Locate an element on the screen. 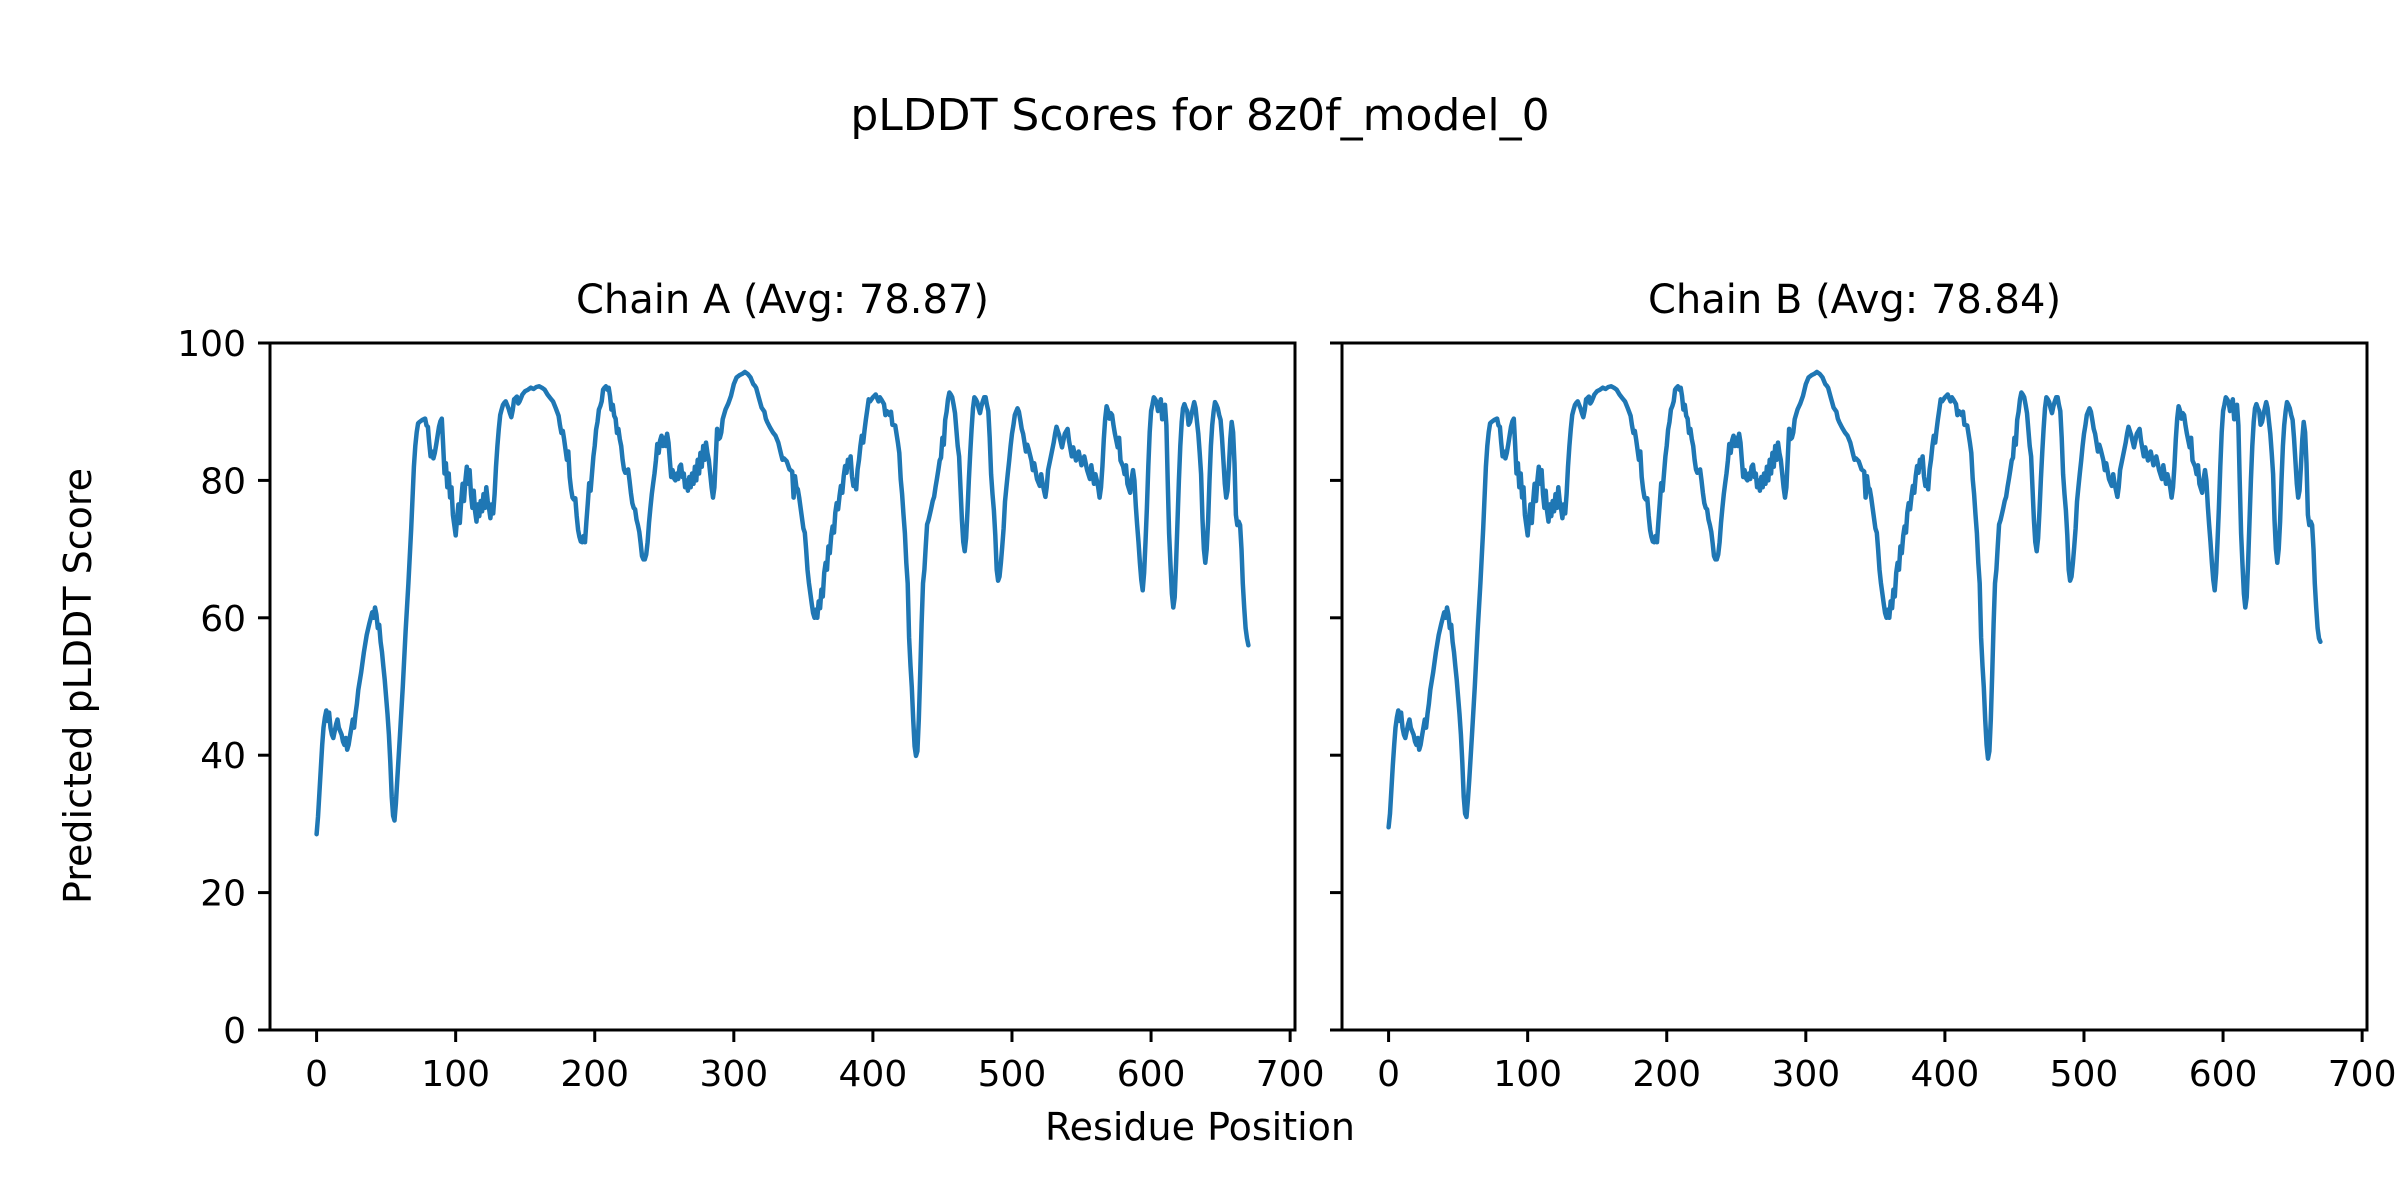  chain-a-subplot-title: Chain A (Avg: 78.87) is located at coordinates (782, 300).